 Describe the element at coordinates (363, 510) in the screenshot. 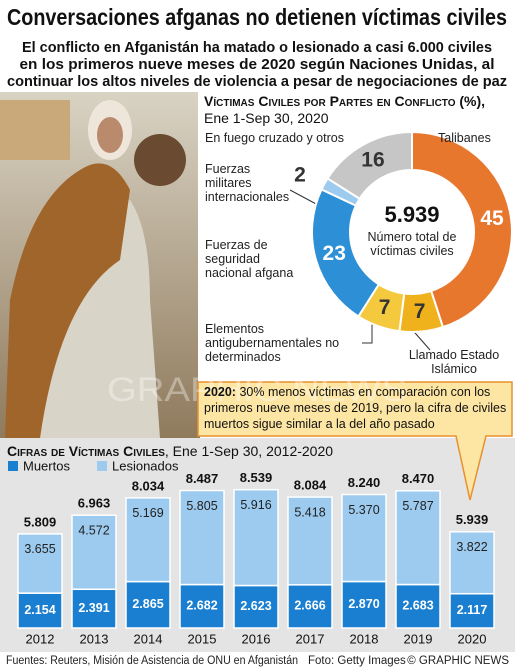

I see `bar-value-label: 5.370` at that location.